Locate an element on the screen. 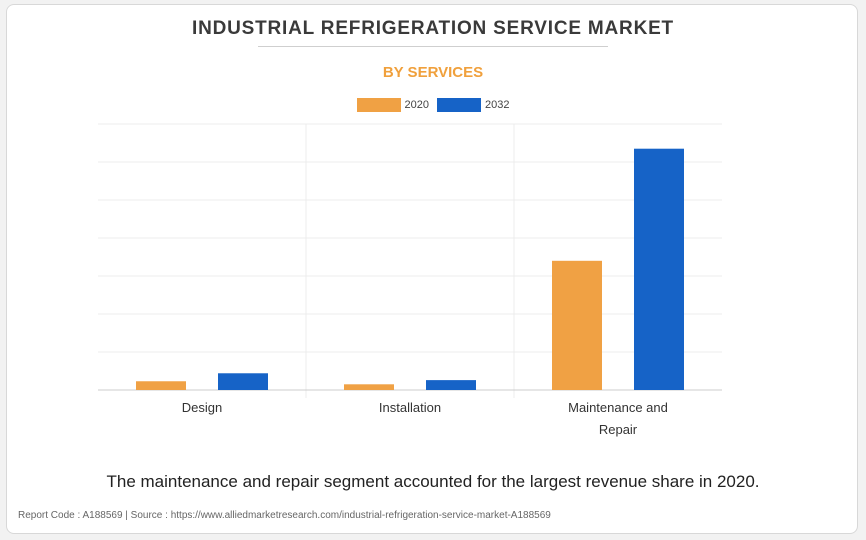 The height and width of the screenshot is (540, 866). legend-item-2032: 2032 is located at coordinates (473, 105).